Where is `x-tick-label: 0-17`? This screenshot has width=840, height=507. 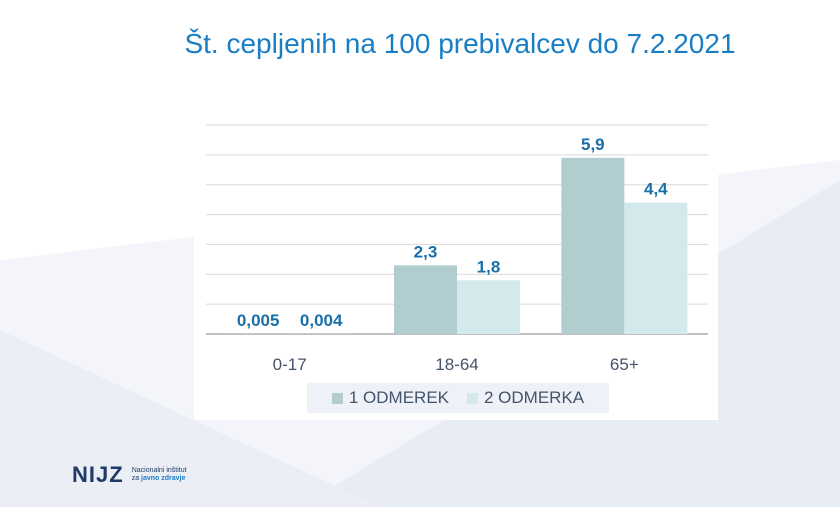
x-tick-label: 0-17 is located at coordinates (290, 364).